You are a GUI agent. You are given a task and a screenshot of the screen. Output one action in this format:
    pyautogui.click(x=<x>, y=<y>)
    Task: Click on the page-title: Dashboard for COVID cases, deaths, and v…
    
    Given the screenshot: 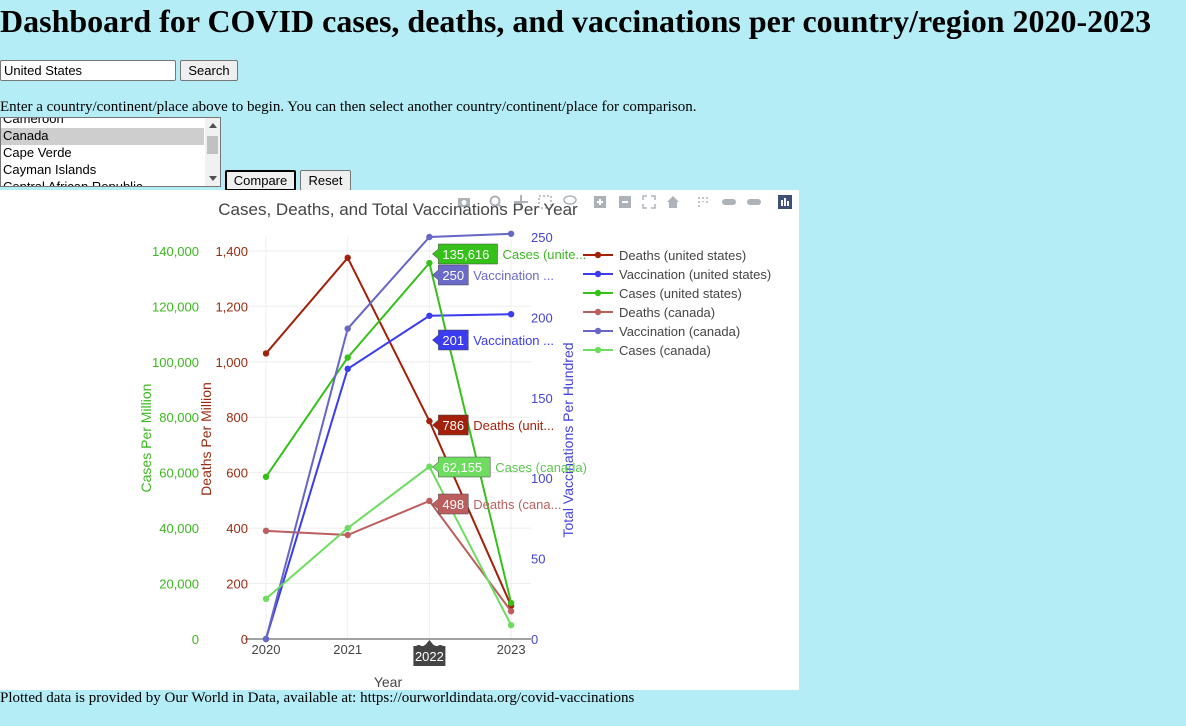 What is the action you would take?
    pyautogui.click(x=576, y=21)
    